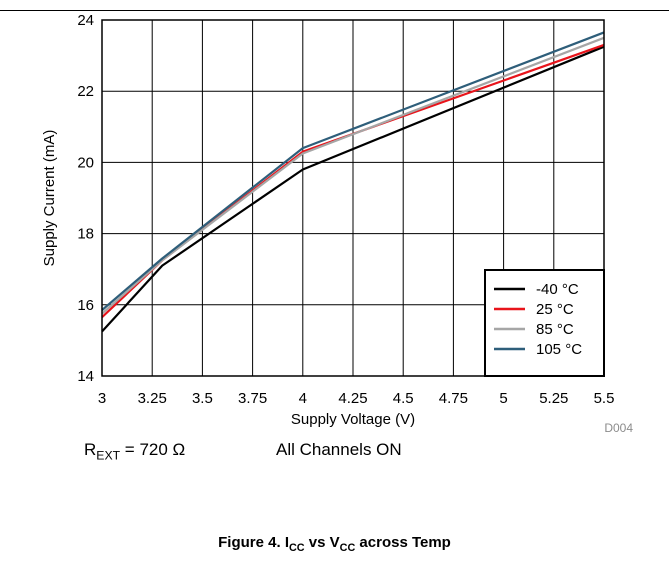 This screenshot has height=568, width=669. What do you see at coordinates (85, 91) in the screenshot?
I see `y-tick-label: 22` at bounding box center [85, 91].